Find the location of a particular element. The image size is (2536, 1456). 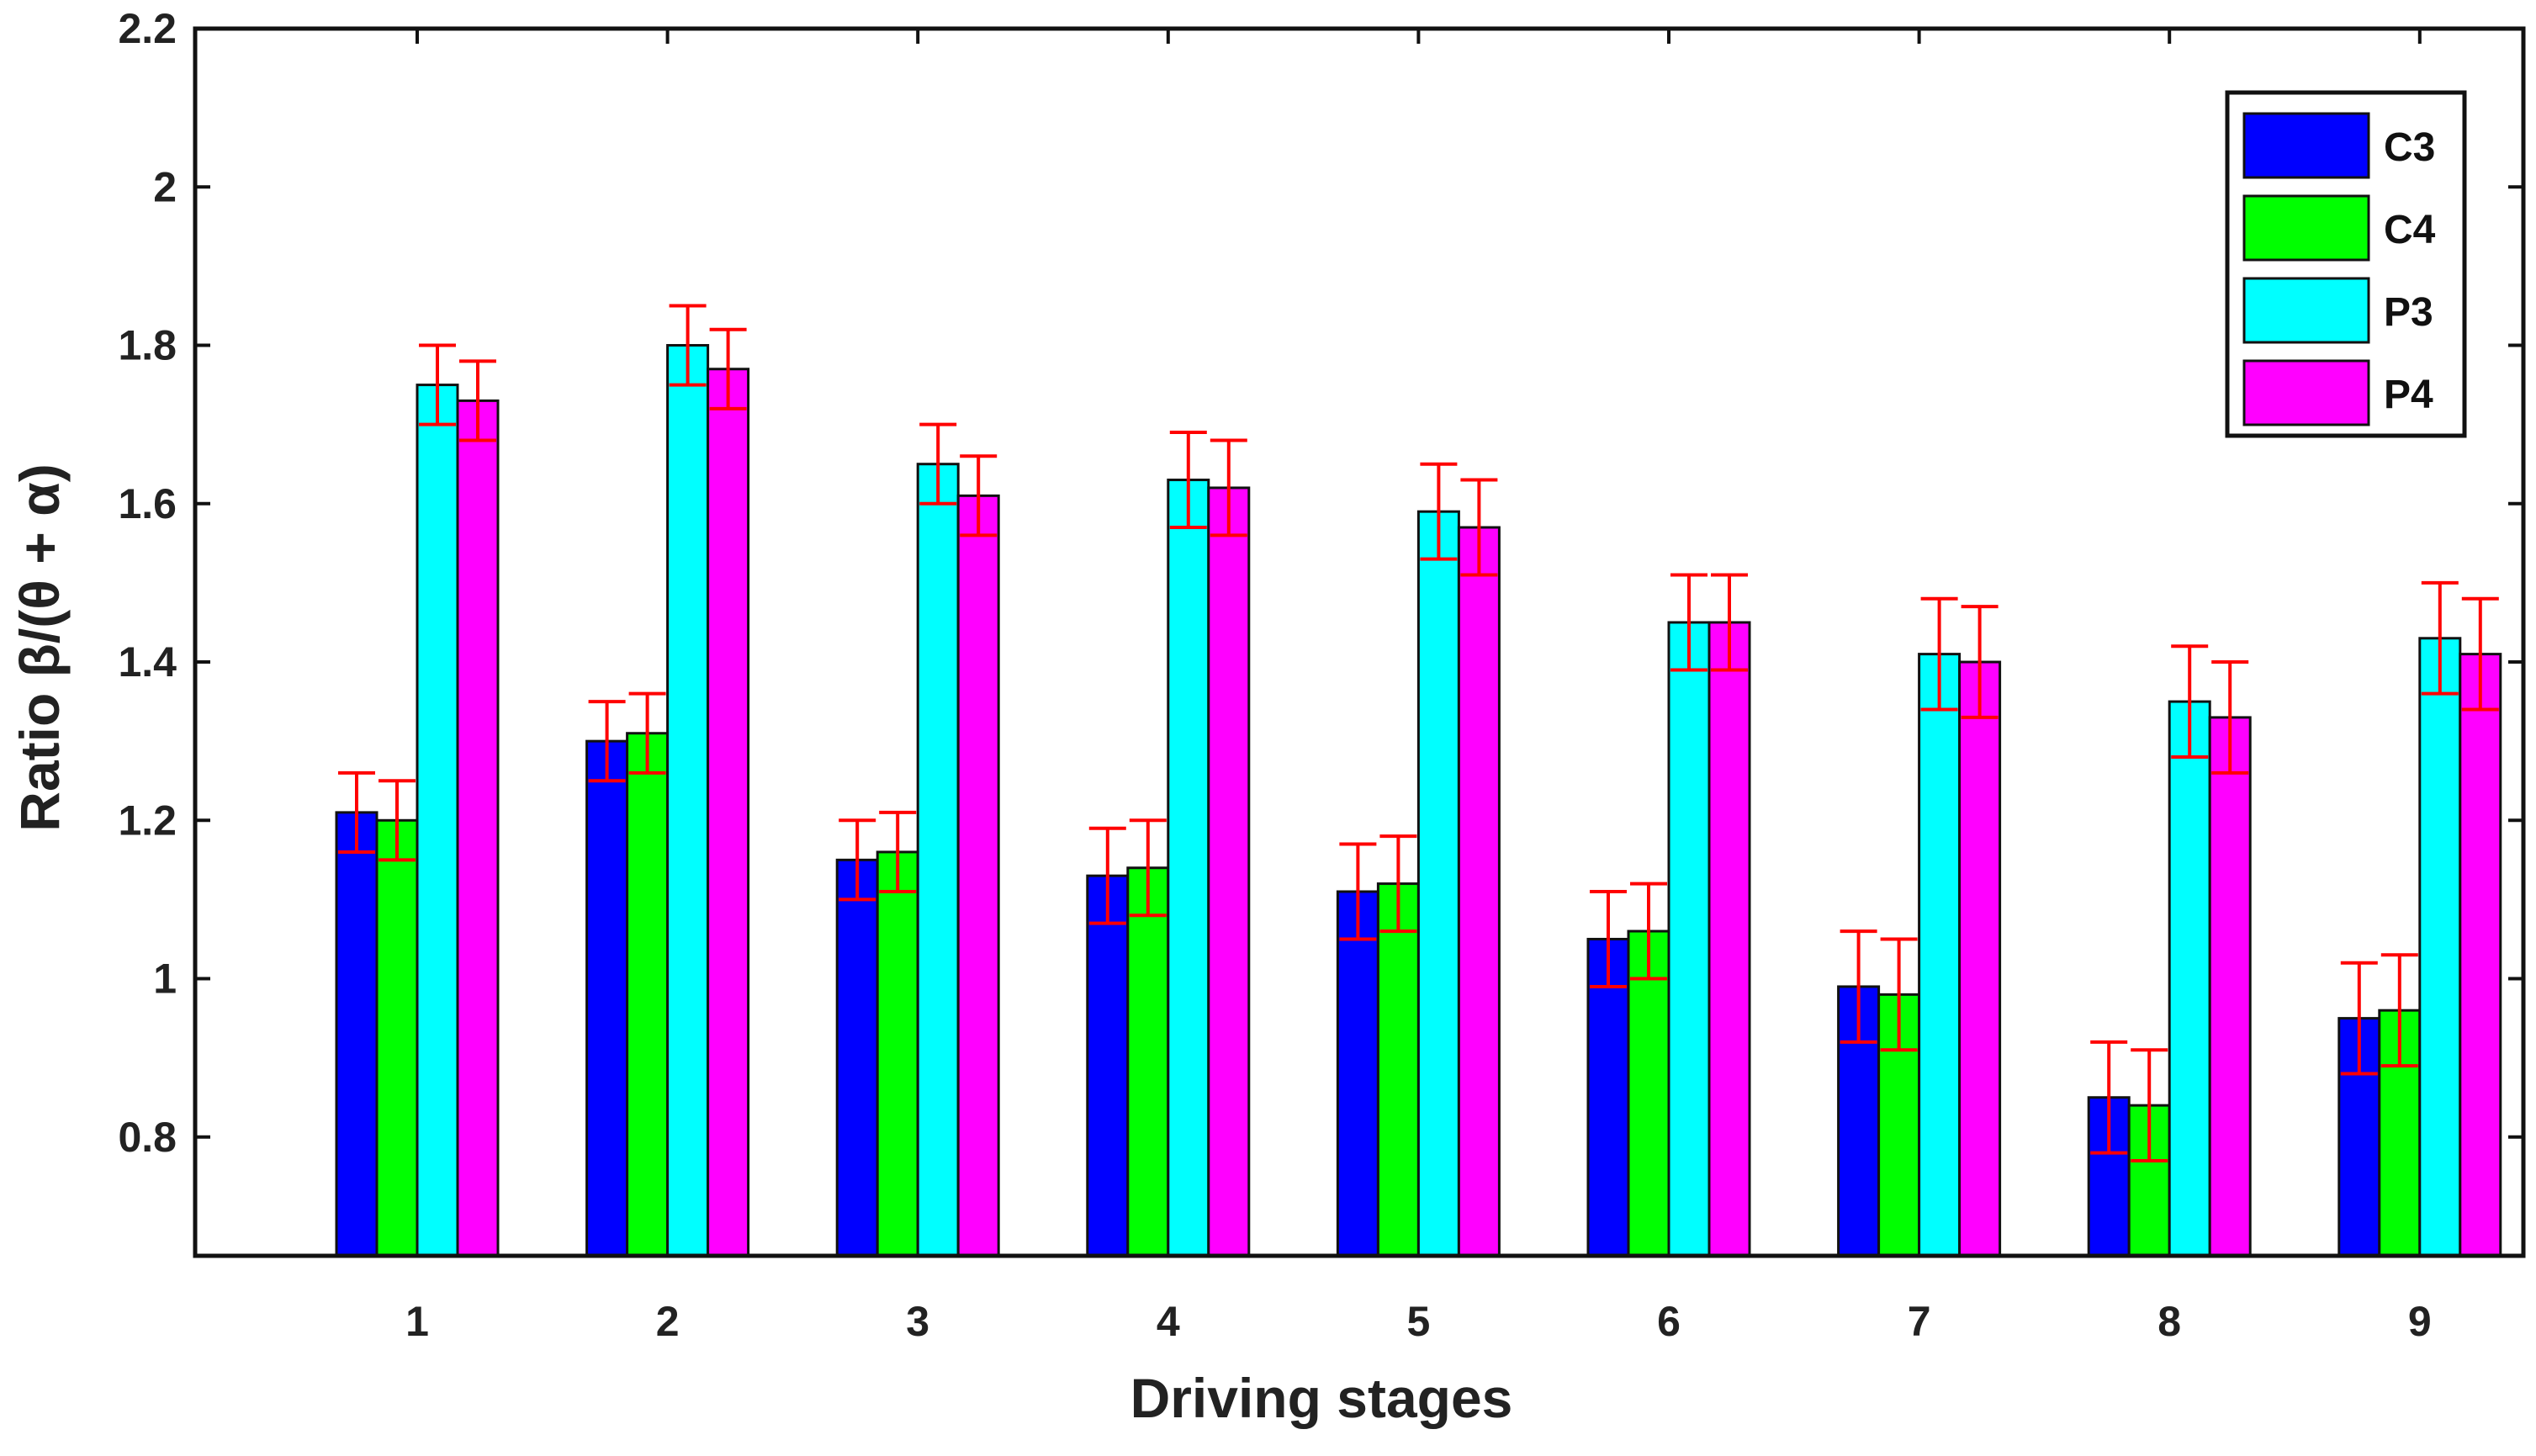

legend-swatch-p3 is located at coordinates (2306, 310).